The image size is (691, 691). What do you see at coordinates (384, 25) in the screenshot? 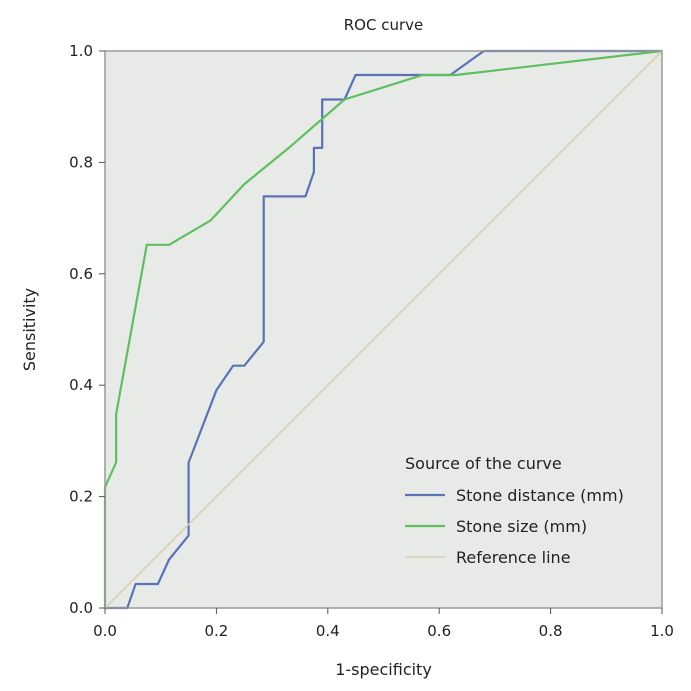
I see `chart-title: ROC curve` at bounding box center [384, 25].